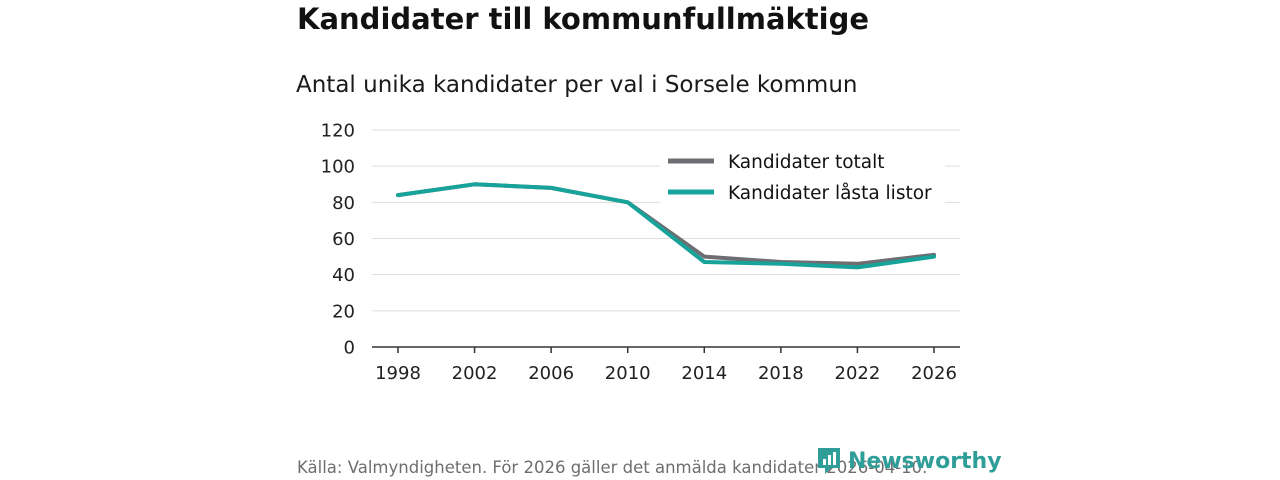  I want to click on y-tick-label: 60, so click(343, 239).